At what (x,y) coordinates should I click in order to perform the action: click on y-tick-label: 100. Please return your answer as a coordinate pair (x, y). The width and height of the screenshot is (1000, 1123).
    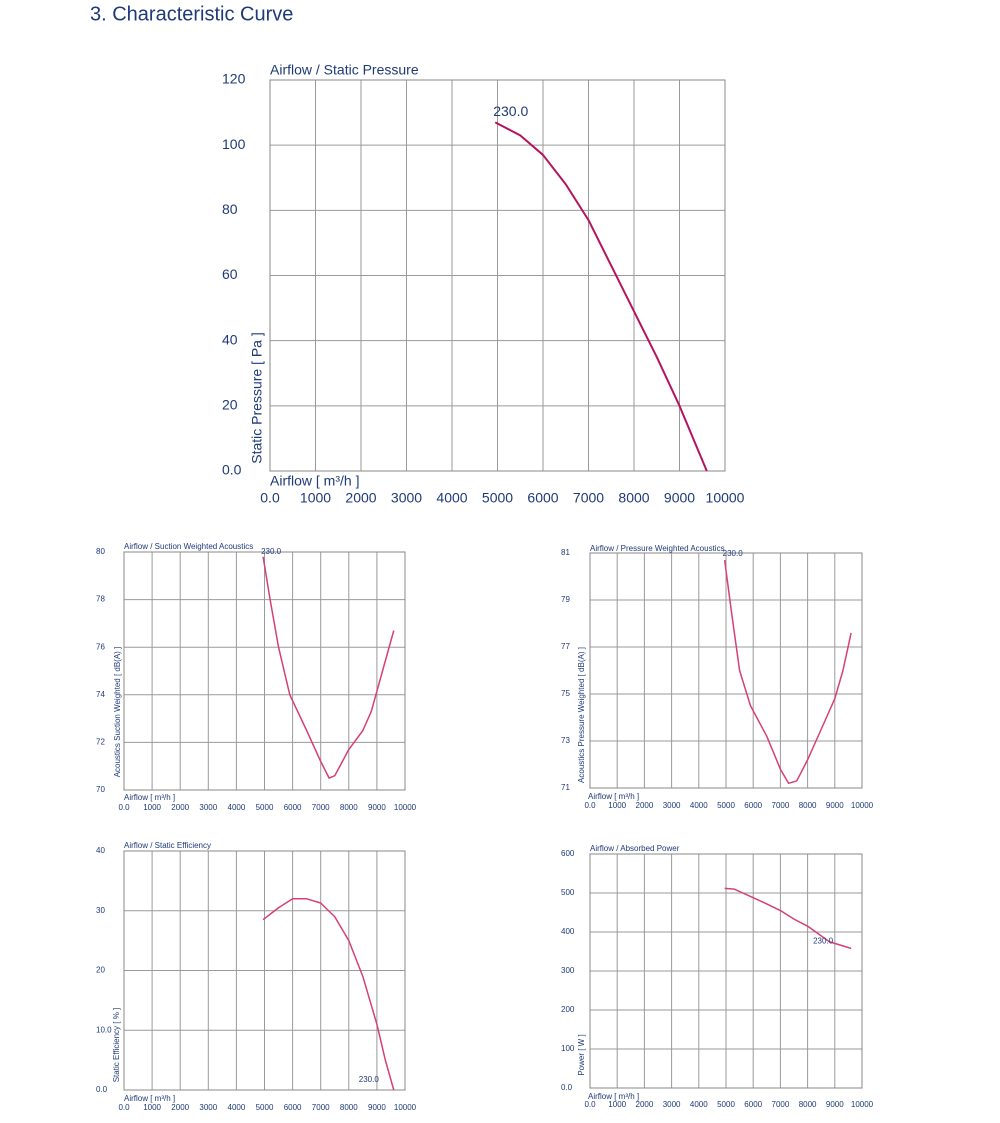
    Looking at the image, I should click on (234, 144).